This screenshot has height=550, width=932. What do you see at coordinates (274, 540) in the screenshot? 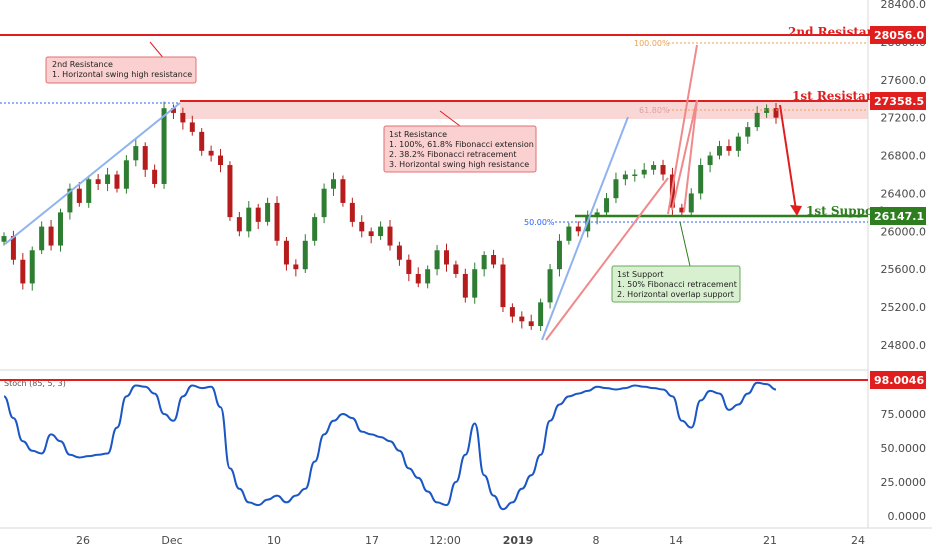
I see `time-tick-label: 10` at bounding box center [274, 540].